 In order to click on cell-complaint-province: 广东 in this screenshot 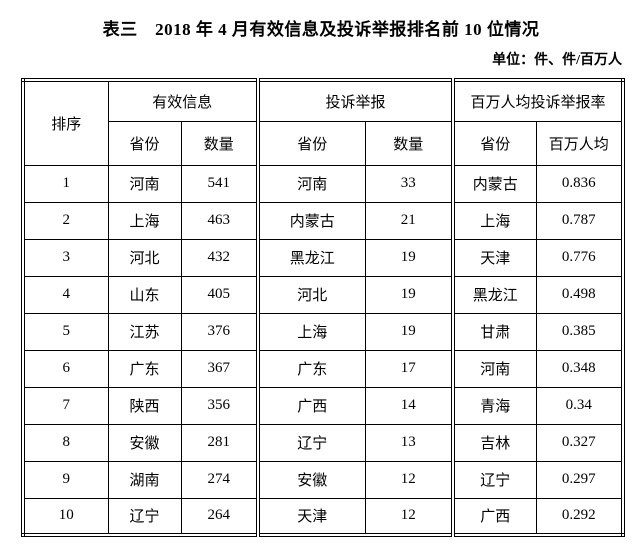, I will do `click(311, 368)`.